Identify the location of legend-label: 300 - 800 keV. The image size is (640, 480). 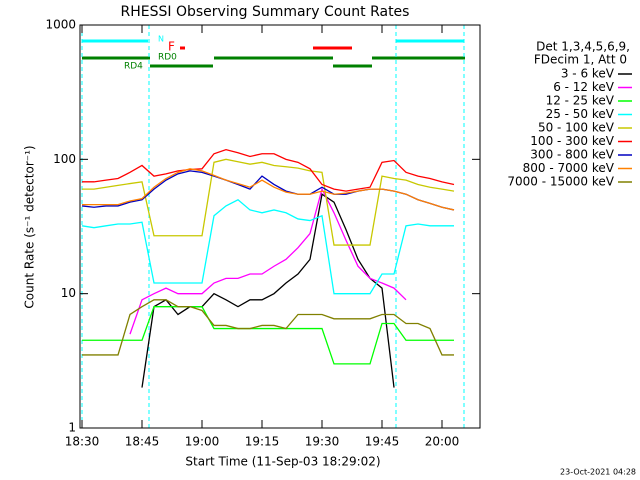
(572, 155).